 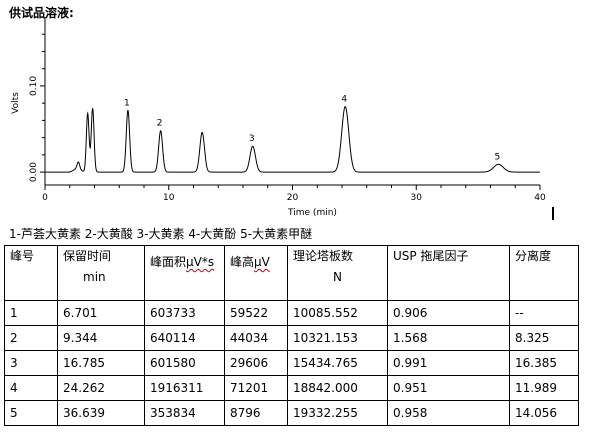 What do you see at coordinates (31, 338) in the screenshot?
I see `cell-peak-no: 2` at bounding box center [31, 338].